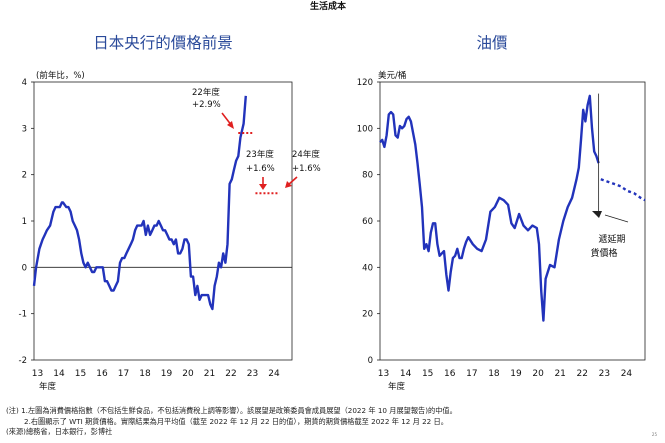 This screenshot has width=665, height=443. What do you see at coordinates (188, 374) in the screenshot?
I see `left-x-tick-label-7: 20` at bounding box center [188, 374].